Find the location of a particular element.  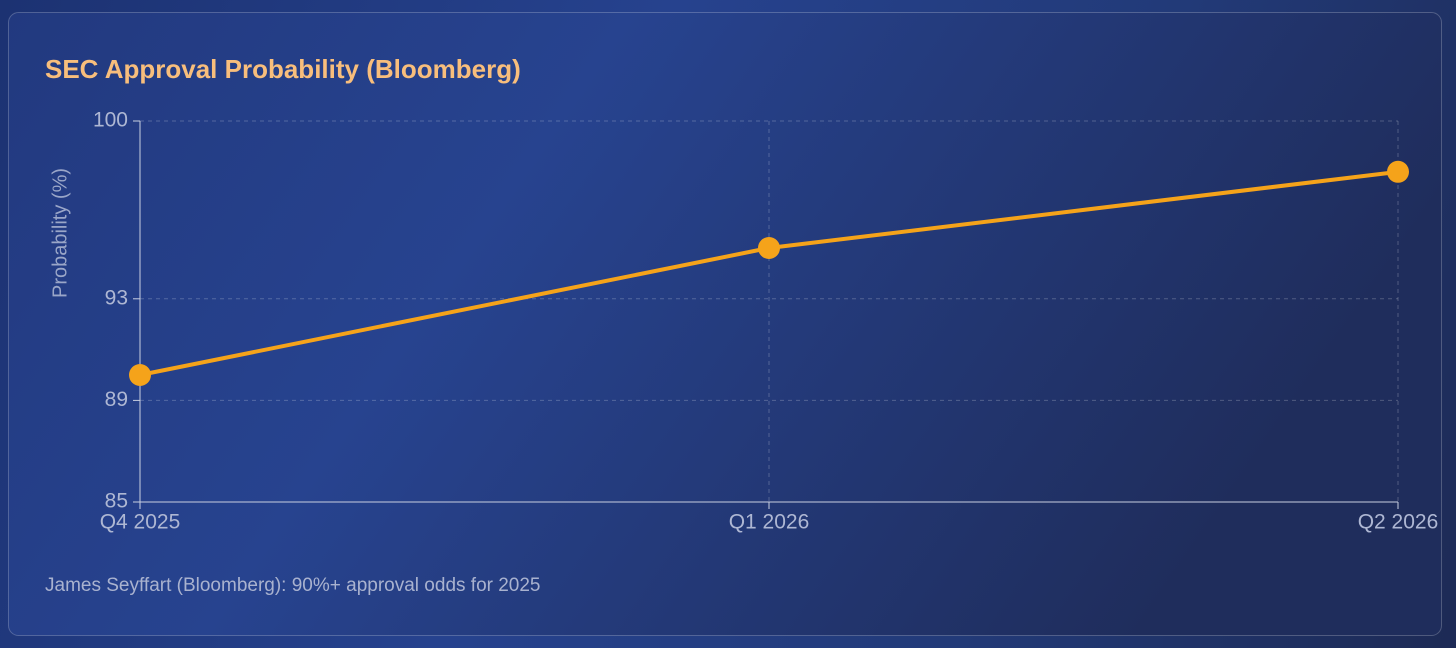

y-tick-label: 85 is located at coordinates (116, 501).